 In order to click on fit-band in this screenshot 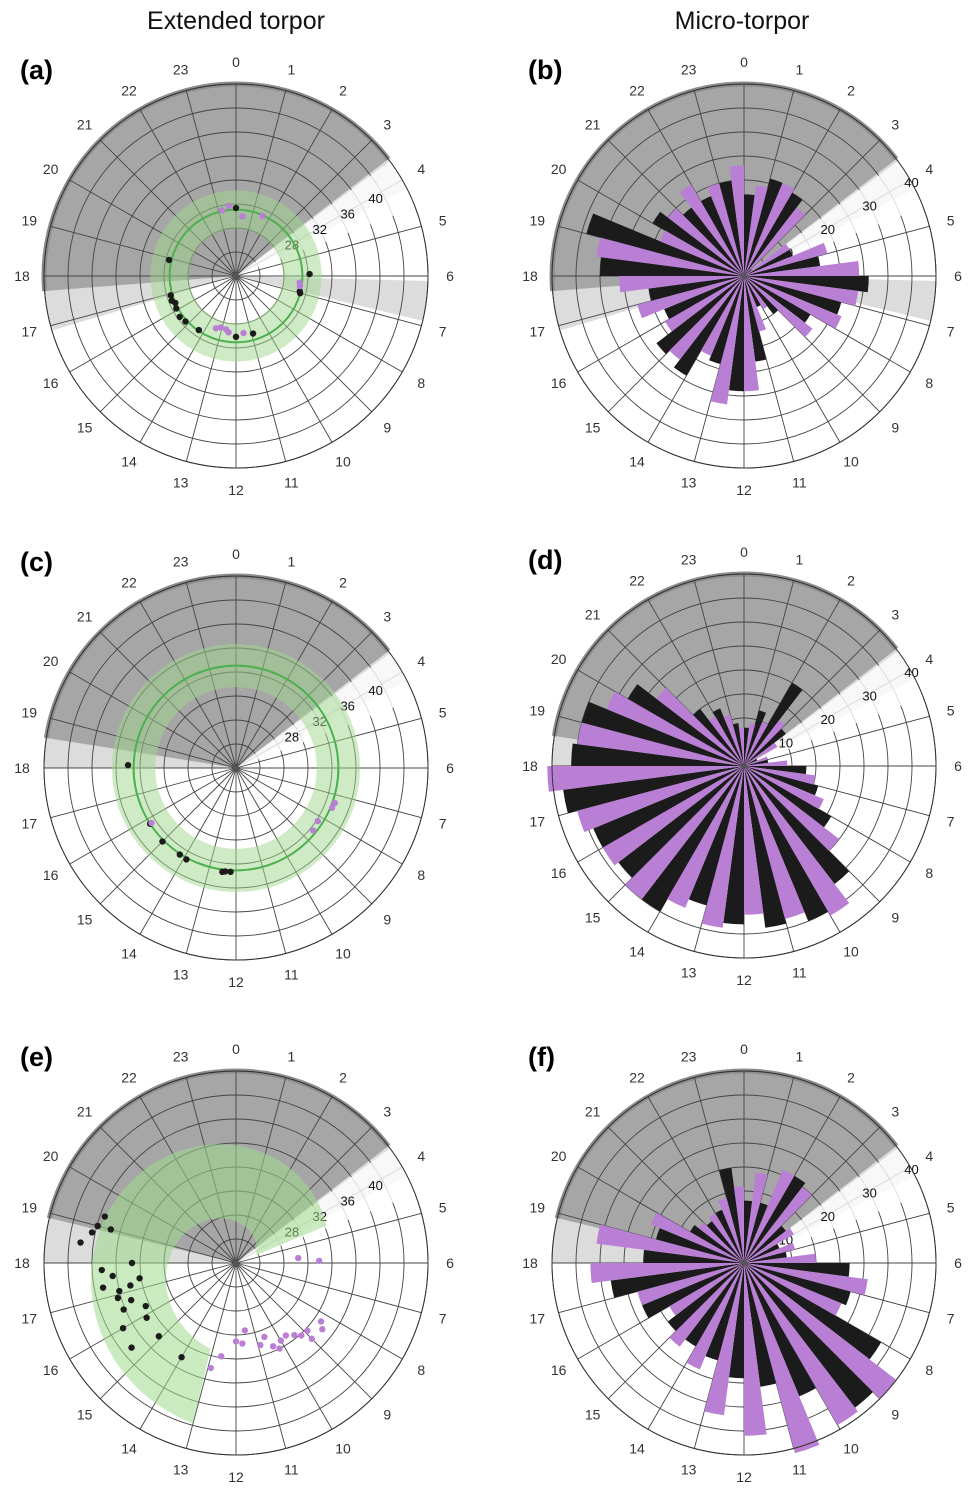, I will do `click(209, 1284)`.